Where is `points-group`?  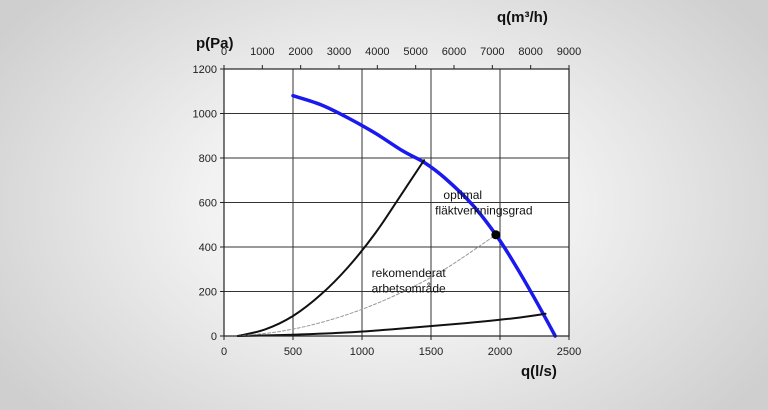 points-group is located at coordinates (496, 235).